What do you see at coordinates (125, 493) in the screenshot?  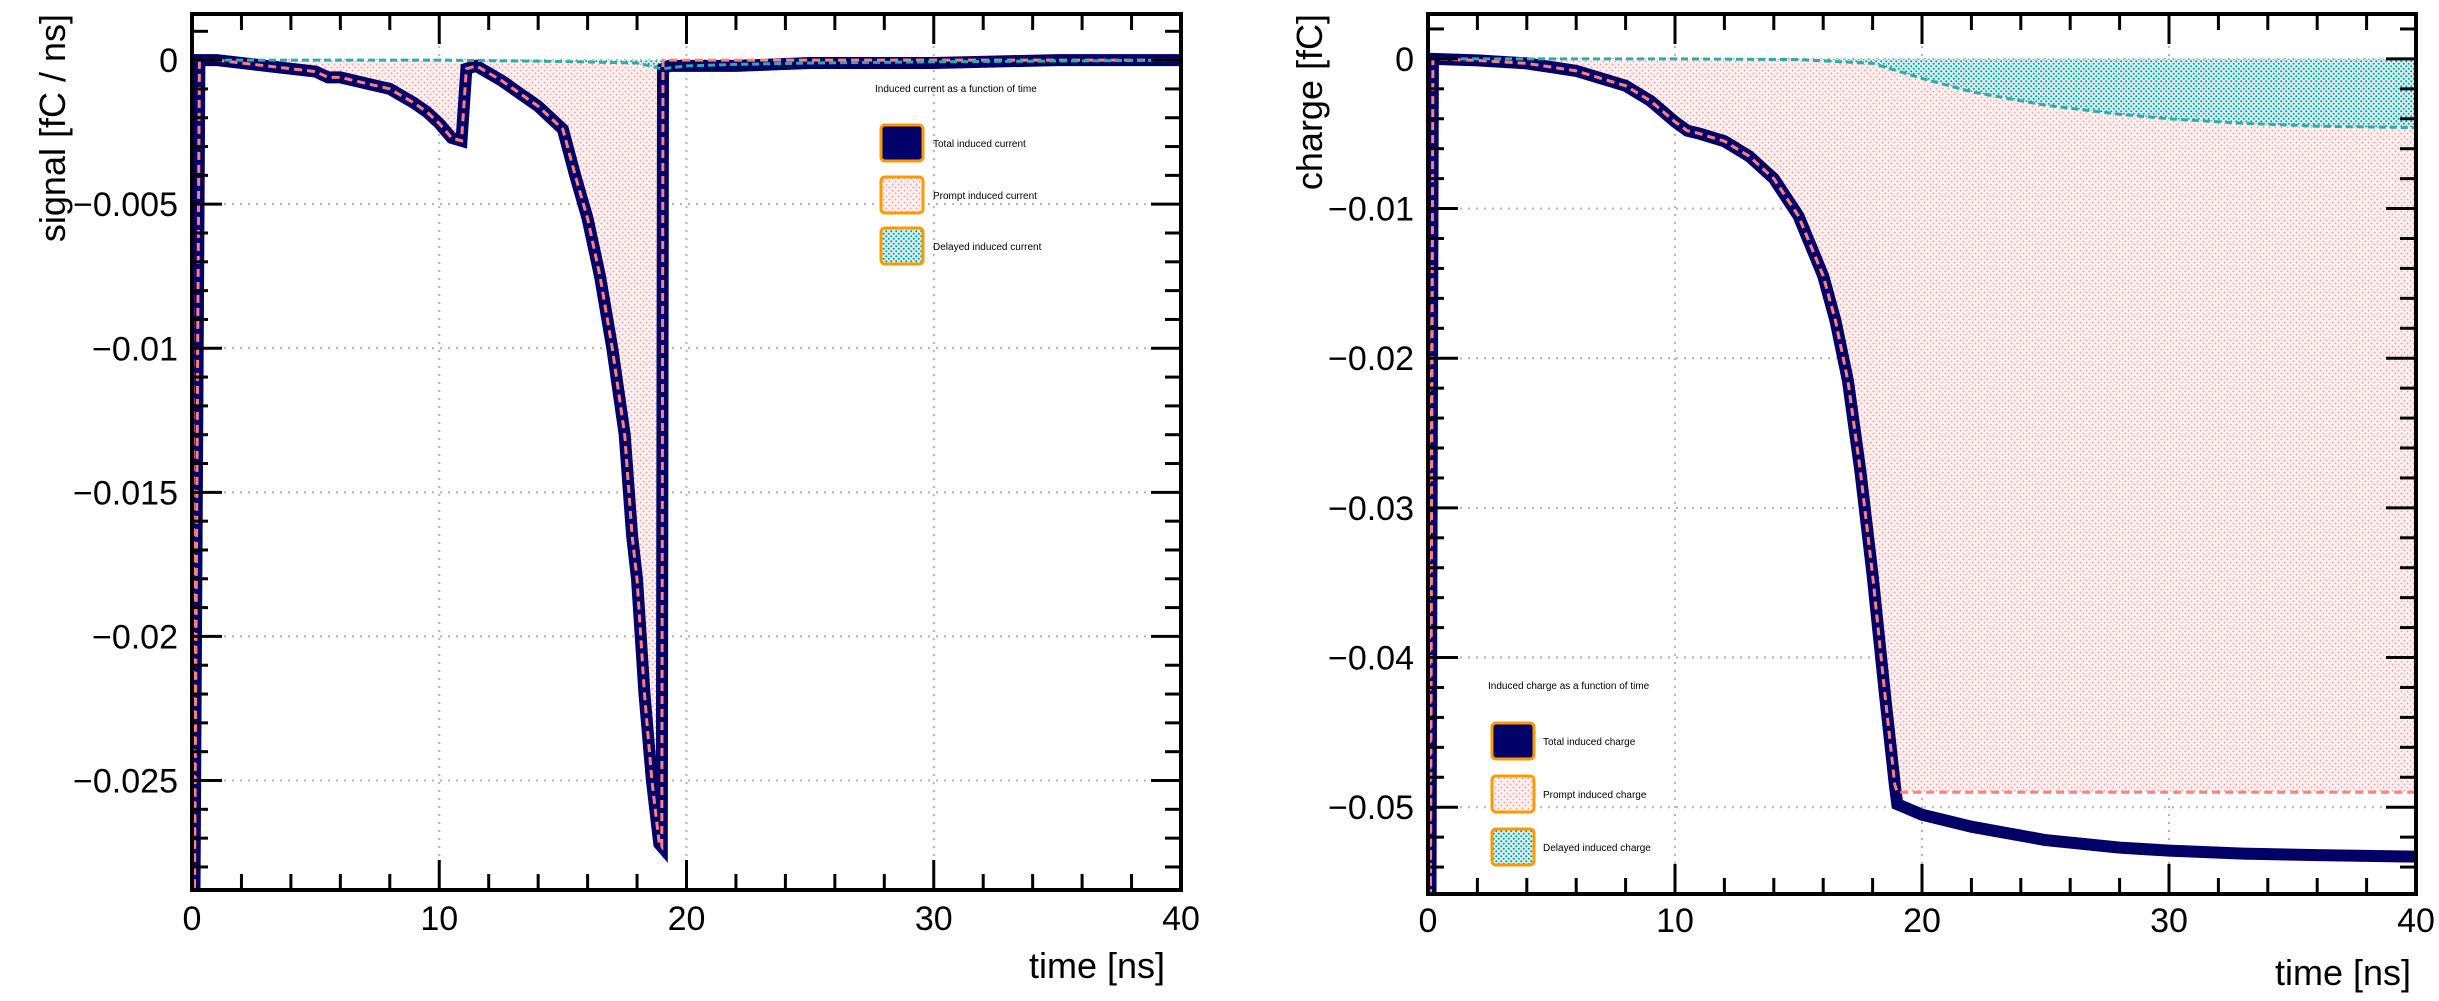 I see `y-tick-label: −0.015` at bounding box center [125, 493].